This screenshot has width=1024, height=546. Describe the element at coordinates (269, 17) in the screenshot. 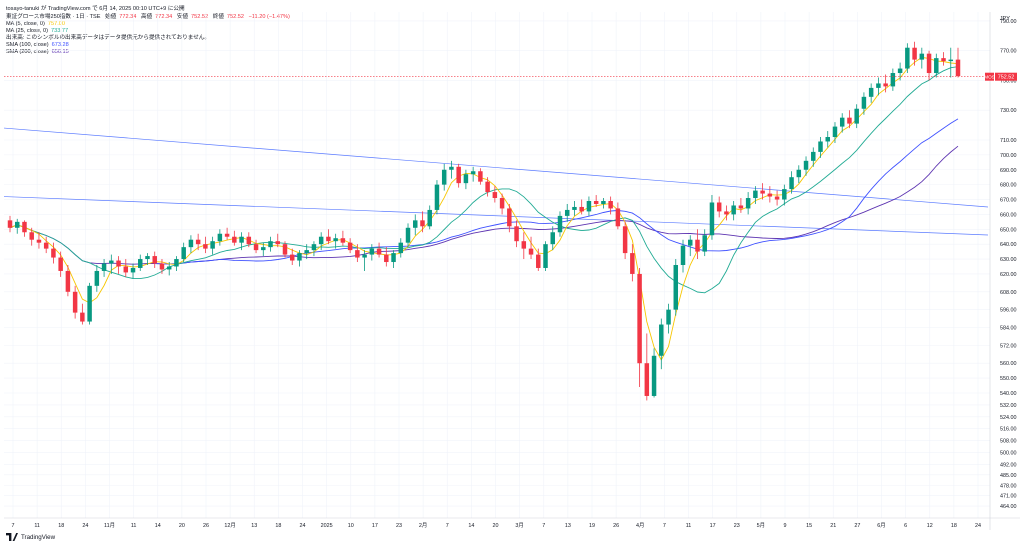

I see `change-value: −11.20 (−1.47%)` at that location.